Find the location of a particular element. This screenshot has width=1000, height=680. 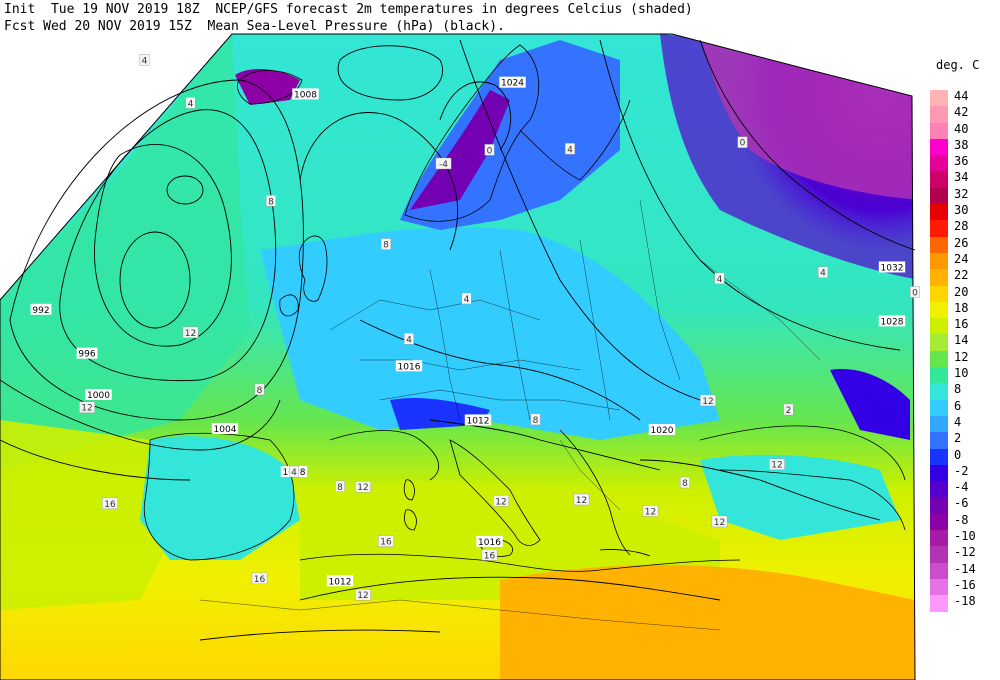

legend-label: -8 is located at coordinates (961, 519).